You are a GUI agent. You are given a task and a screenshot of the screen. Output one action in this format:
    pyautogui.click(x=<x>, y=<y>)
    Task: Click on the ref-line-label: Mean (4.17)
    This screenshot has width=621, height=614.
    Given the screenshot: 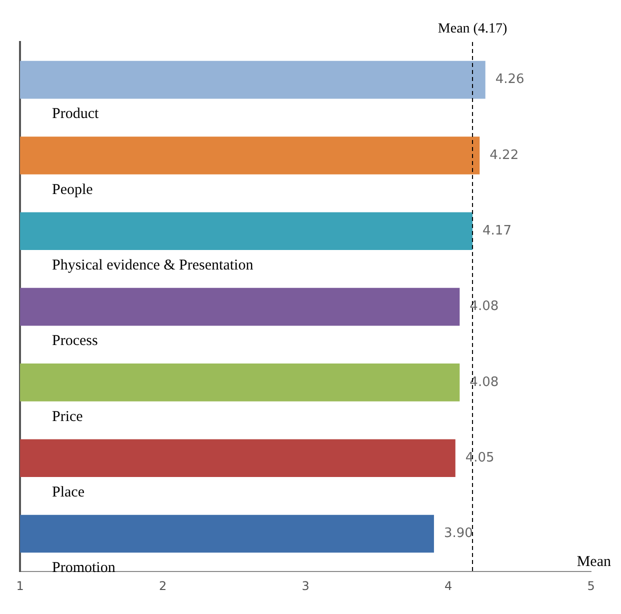 What is the action you would take?
    pyautogui.click(x=473, y=29)
    